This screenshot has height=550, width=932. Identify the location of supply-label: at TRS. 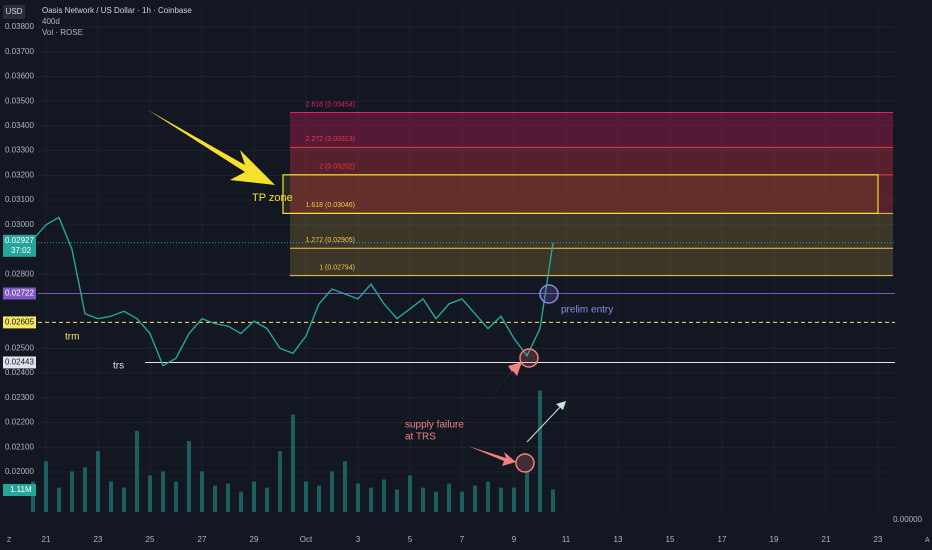
(420, 437).